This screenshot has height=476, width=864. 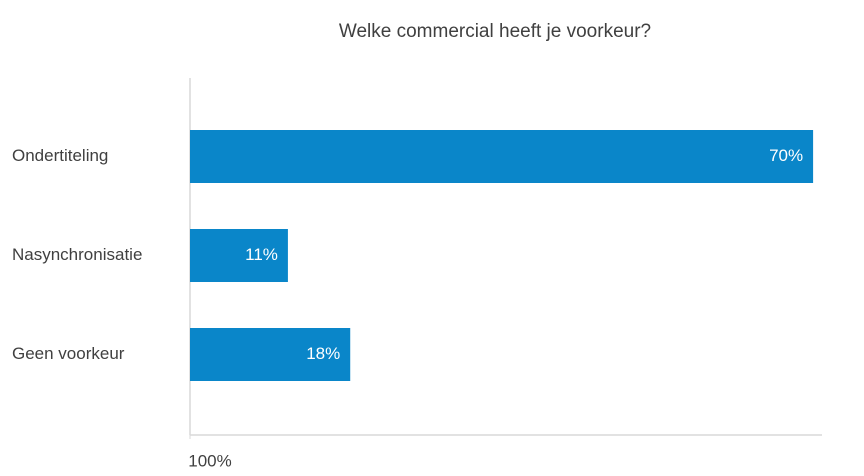 What do you see at coordinates (68, 353) in the screenshot?
I see `y-tick-label: Geen voorkeur` at bounding box center [68, 353].